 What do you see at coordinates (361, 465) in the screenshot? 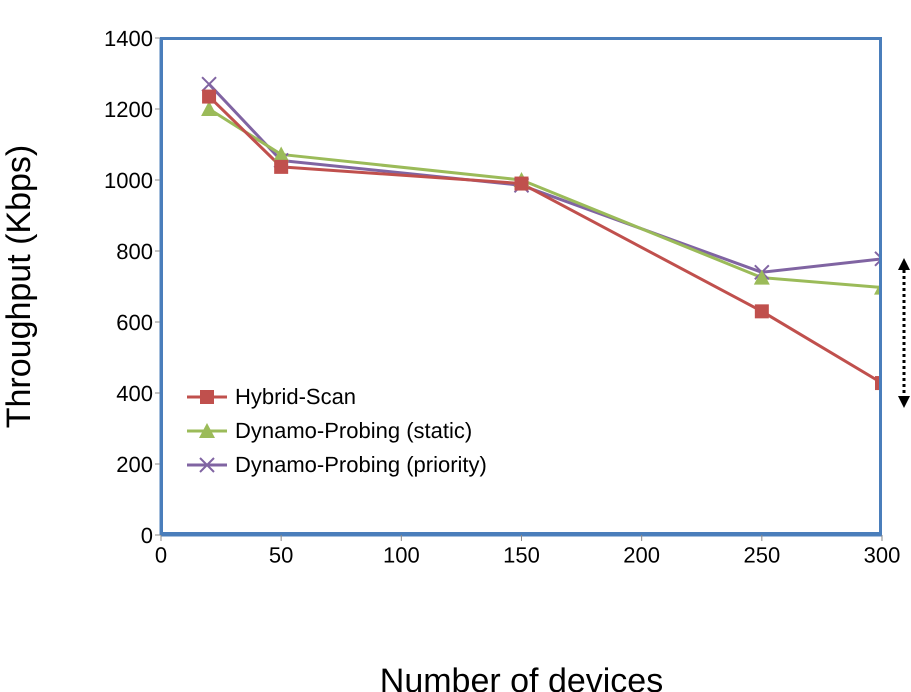
I see `legend-label: Dynamo-Probing (priority)` at bounding box center [361, 465].